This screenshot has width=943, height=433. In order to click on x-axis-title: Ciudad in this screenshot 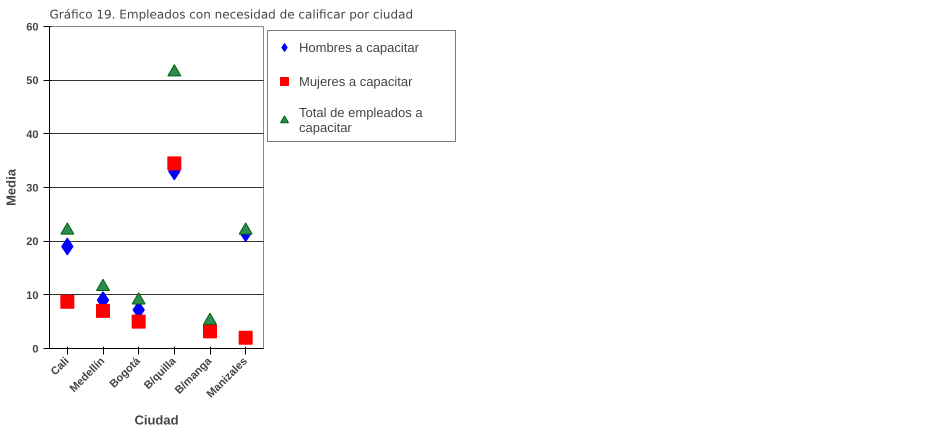, I will do `click(156, 420)`.